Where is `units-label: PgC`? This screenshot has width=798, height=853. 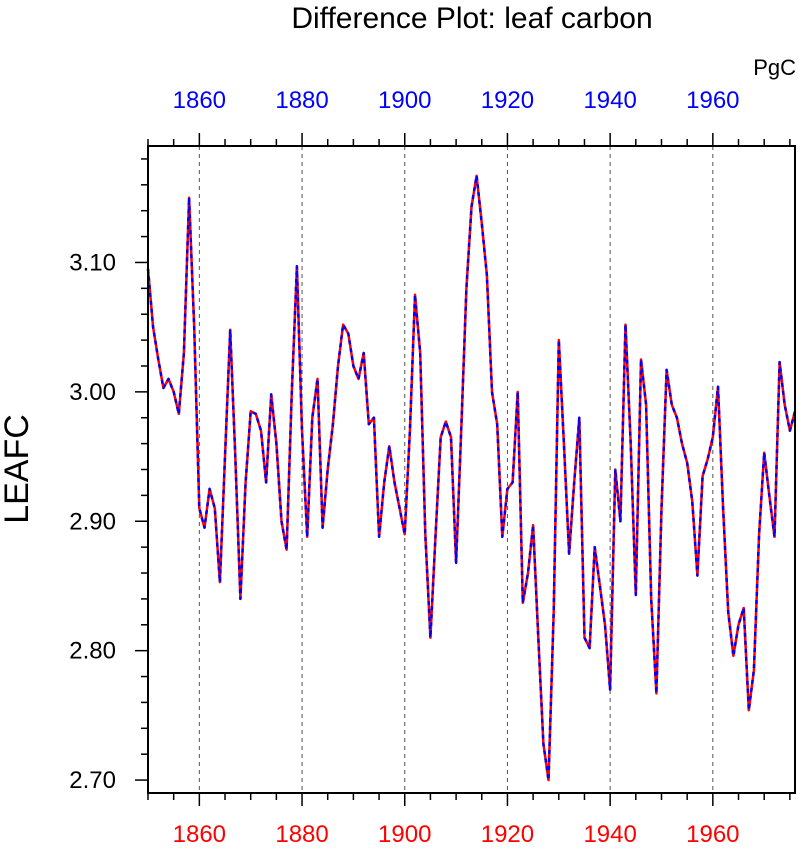
units-label: PgC is located at coordinates (774, 67).